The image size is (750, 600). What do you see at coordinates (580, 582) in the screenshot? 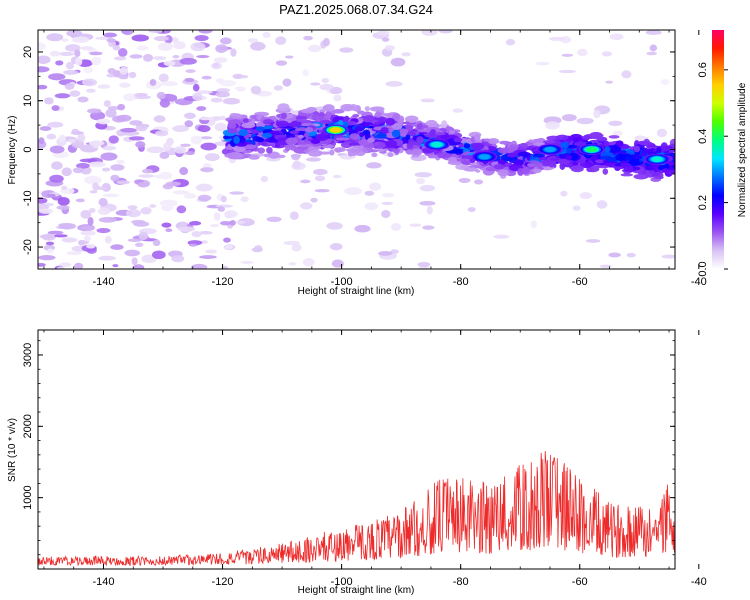
I see `x-tick-label: -60` at bounding box center [580, 582].